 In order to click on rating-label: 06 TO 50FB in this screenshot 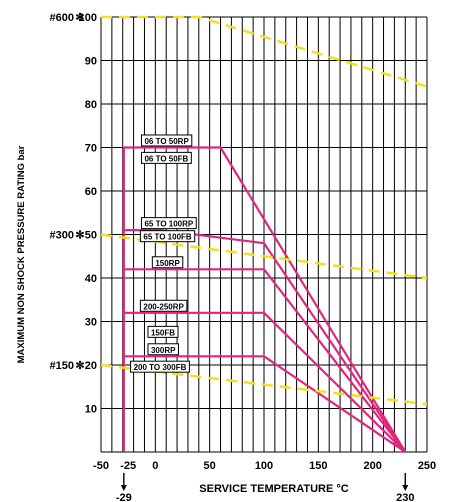, I will do `click(166, 158)`.